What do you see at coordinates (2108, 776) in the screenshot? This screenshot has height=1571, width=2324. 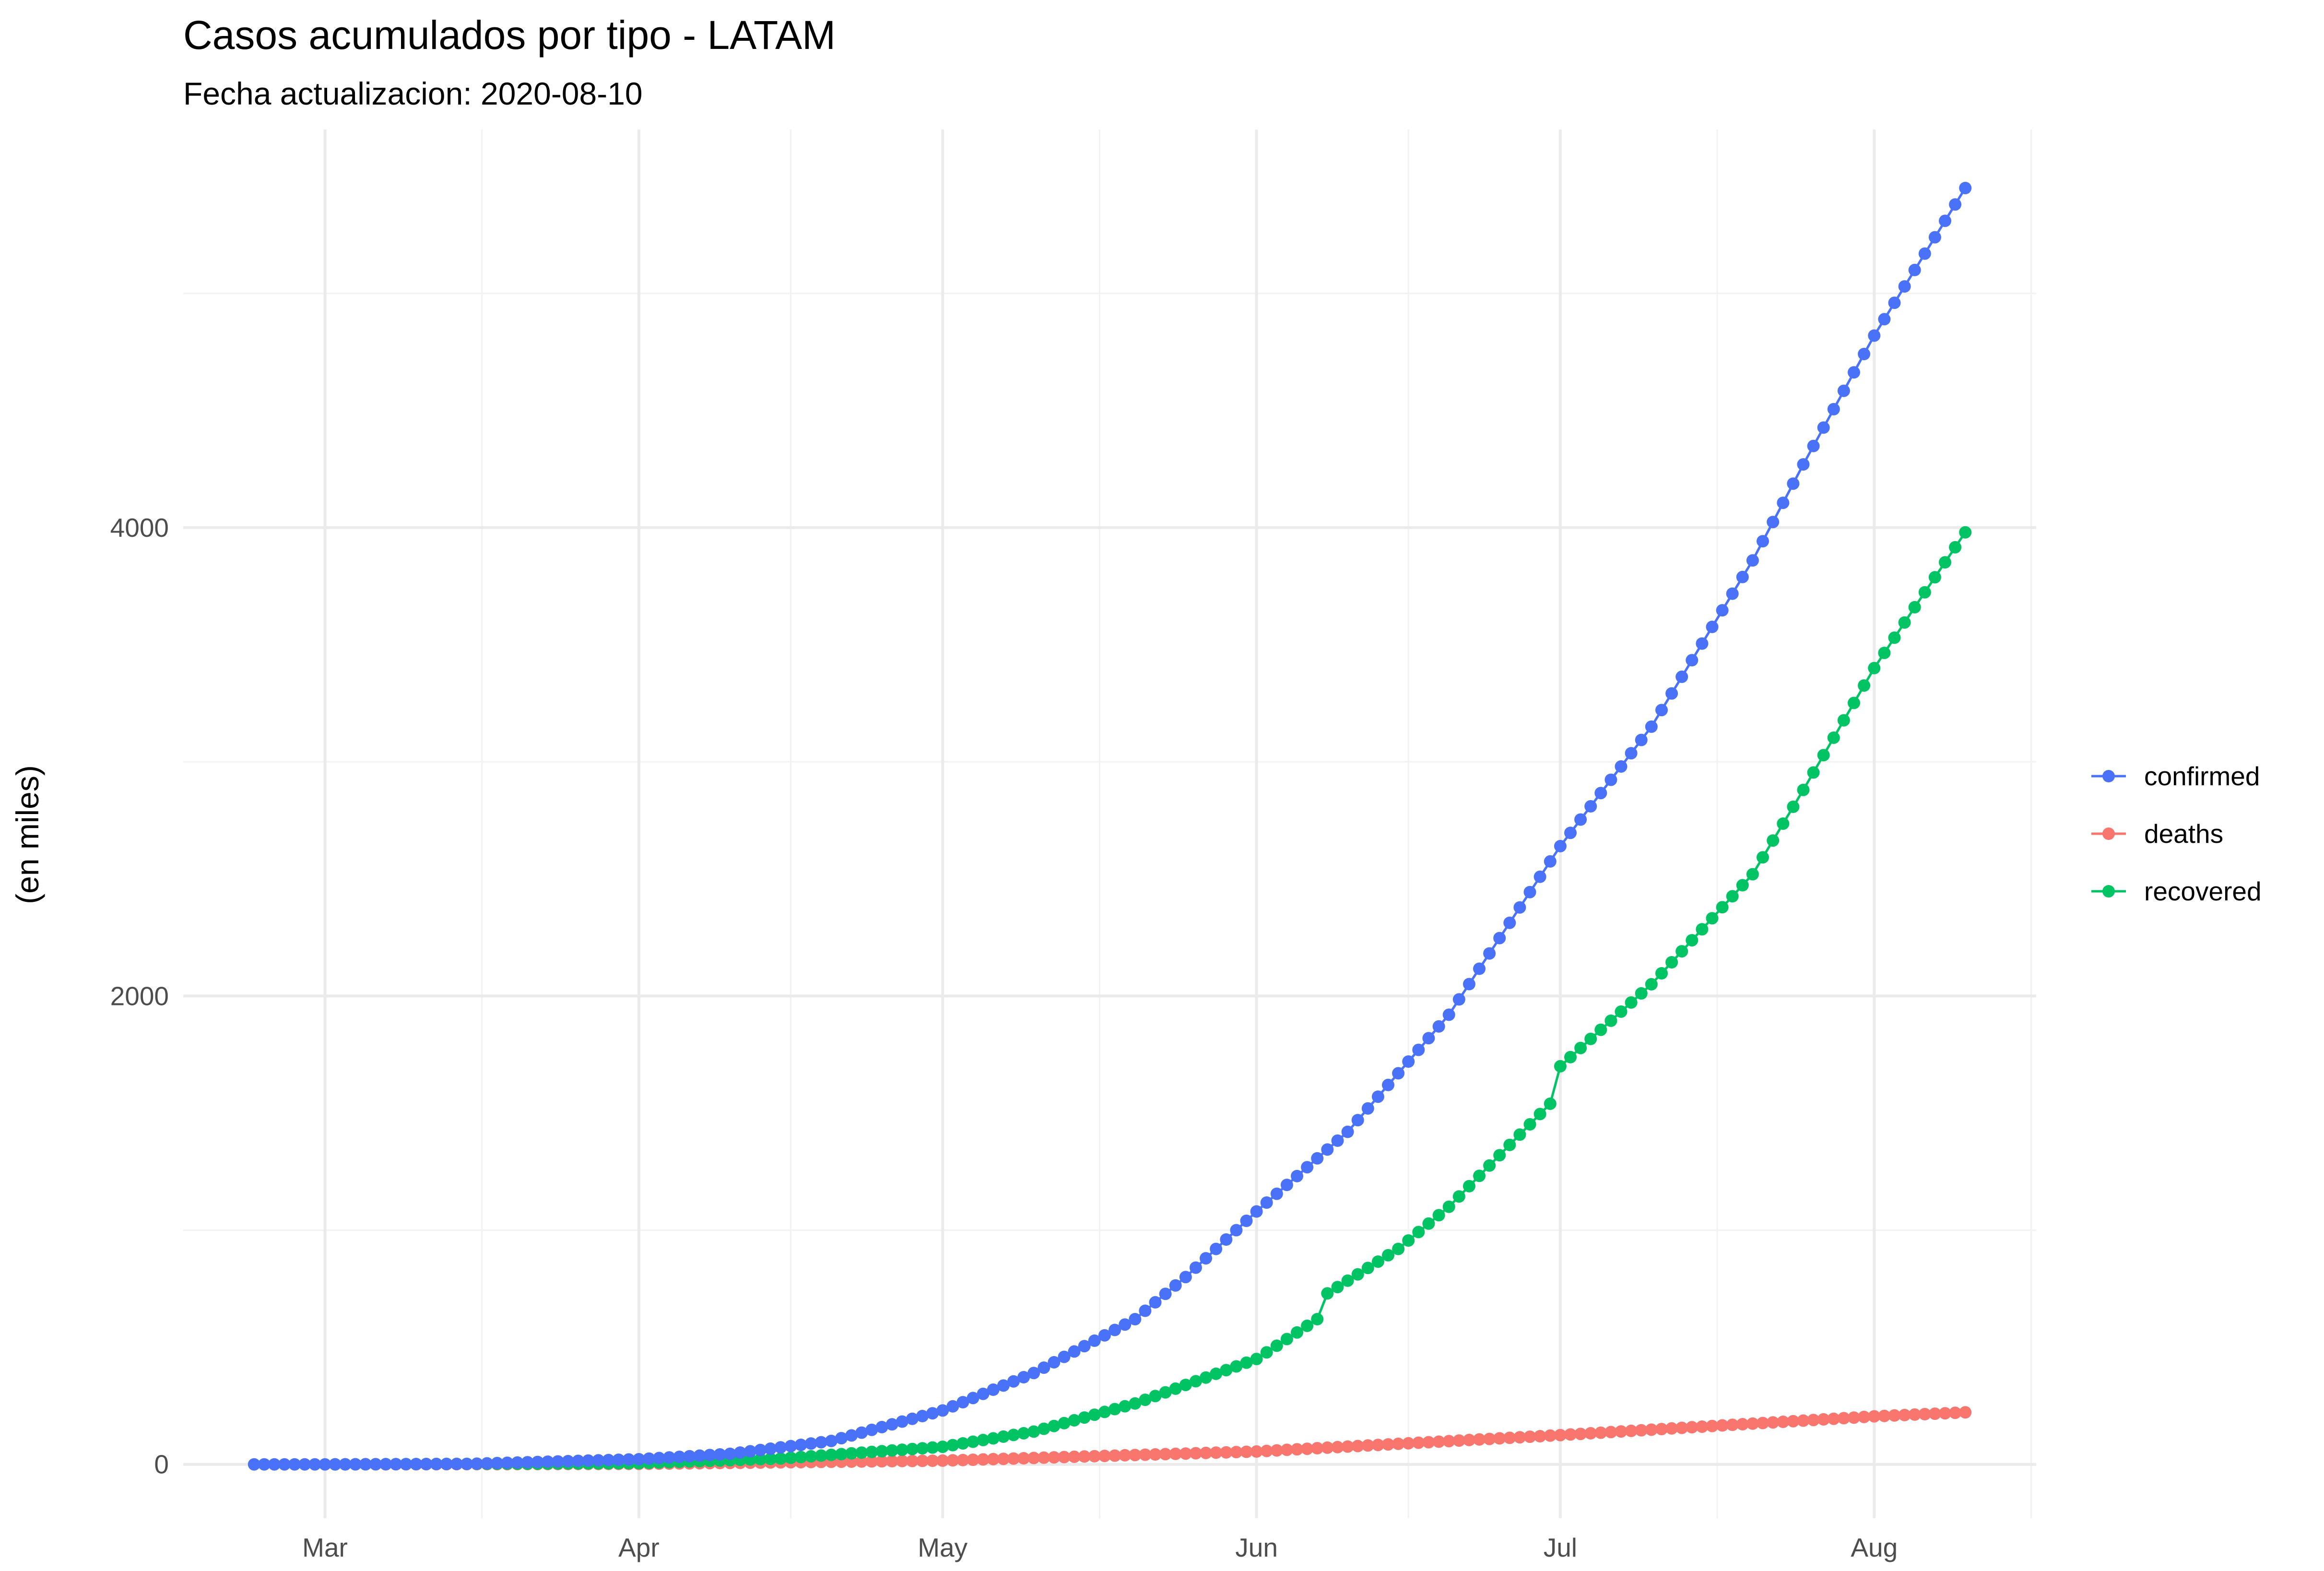 I see `legend-key-point` at bounding box center [2108, 776].